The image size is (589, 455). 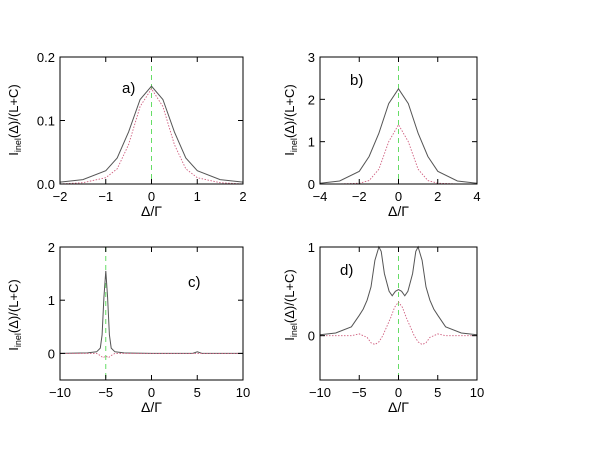 I want to click on x-tick-label: 4, so click(x=476, y=196).